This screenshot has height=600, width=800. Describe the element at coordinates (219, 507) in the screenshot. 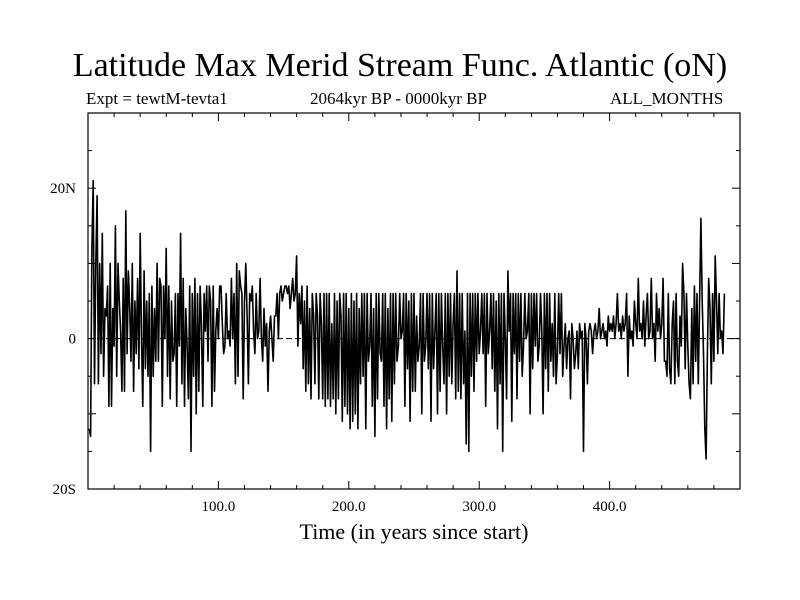

I see `x-tick-label: 100.0` at that location.